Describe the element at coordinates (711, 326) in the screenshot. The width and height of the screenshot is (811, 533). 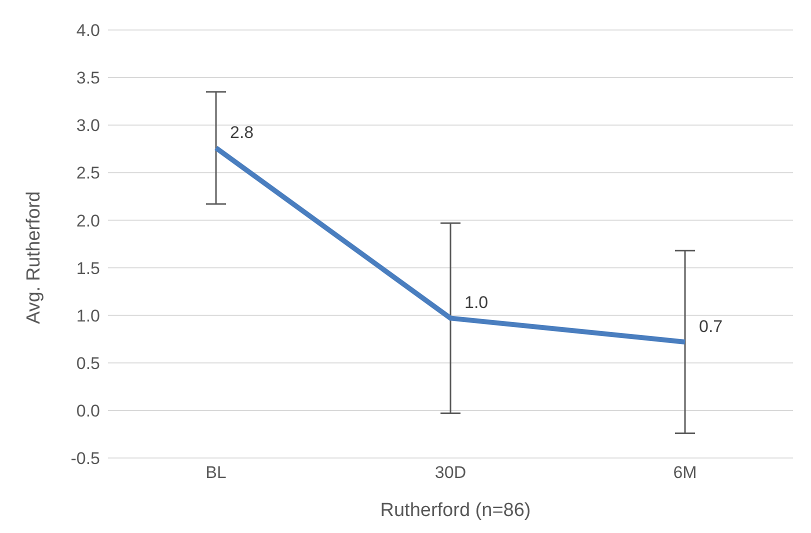
I see `data-label: 0.7` at that location.